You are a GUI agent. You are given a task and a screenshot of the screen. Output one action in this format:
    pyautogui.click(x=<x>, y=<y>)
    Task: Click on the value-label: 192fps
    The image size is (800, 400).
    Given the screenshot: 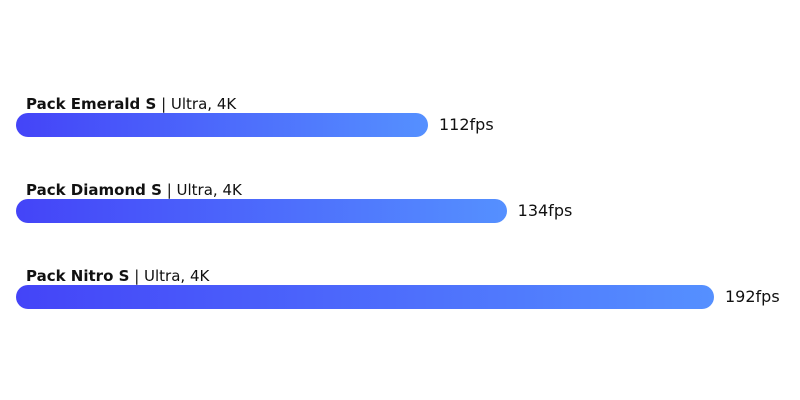 What is the action you would take?
    pyautogui.click(x=752, y=296)
    